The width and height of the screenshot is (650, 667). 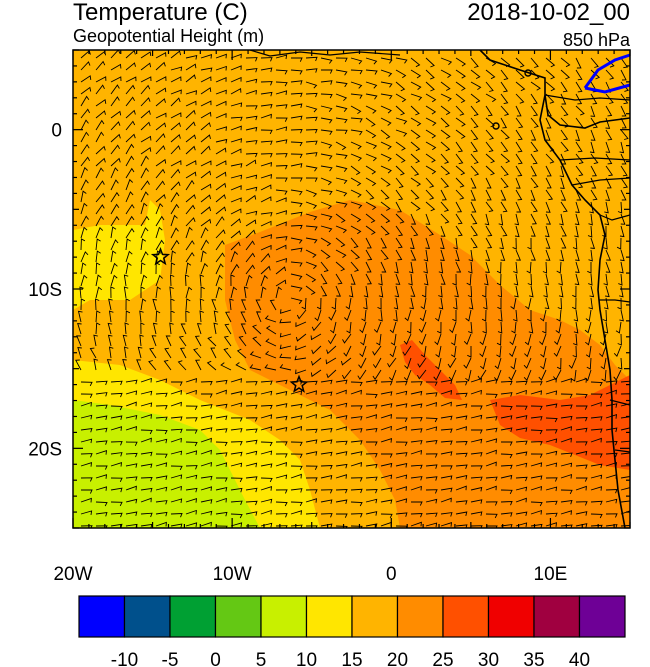 I want to click on star-marker, so click(x=299, y=383).